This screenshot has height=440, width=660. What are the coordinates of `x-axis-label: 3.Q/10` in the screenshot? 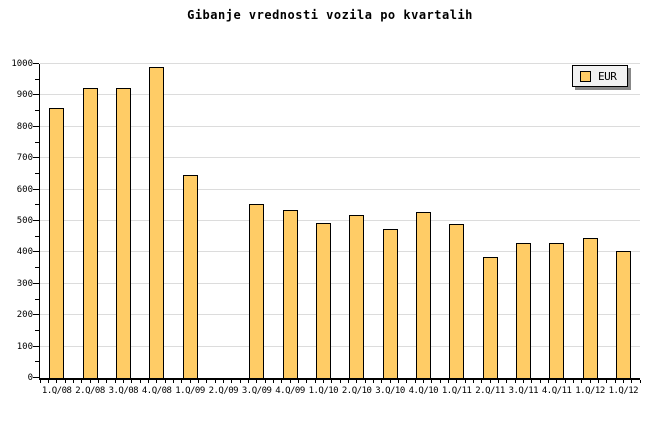 It's located at (390, 391).